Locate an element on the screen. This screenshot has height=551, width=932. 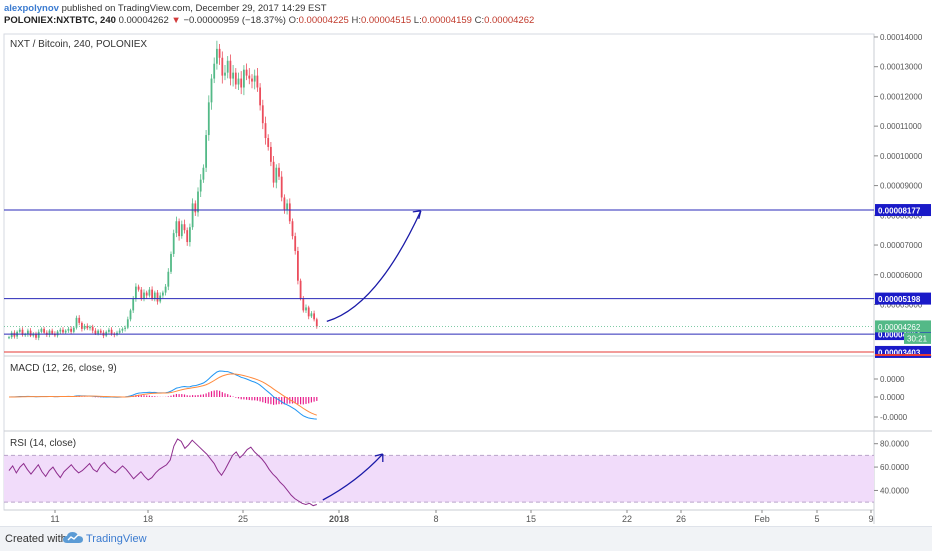
tradingview-brand-link: TradingView is located at coordinates (116, 539).